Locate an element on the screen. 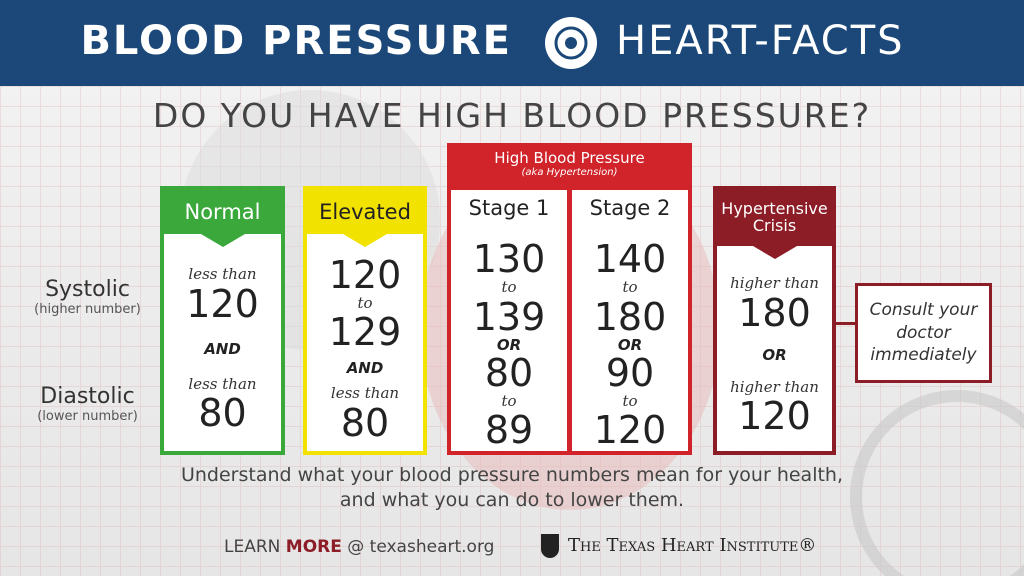 The image size is (1024, 576). reading-group: higher than 120 is located at coordinates (774, 407).